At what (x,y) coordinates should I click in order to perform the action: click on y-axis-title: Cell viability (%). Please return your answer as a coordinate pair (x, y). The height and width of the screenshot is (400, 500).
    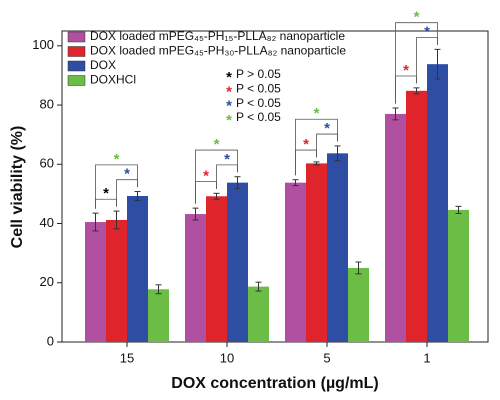
    Looking at the image, I should click on (17, 187).